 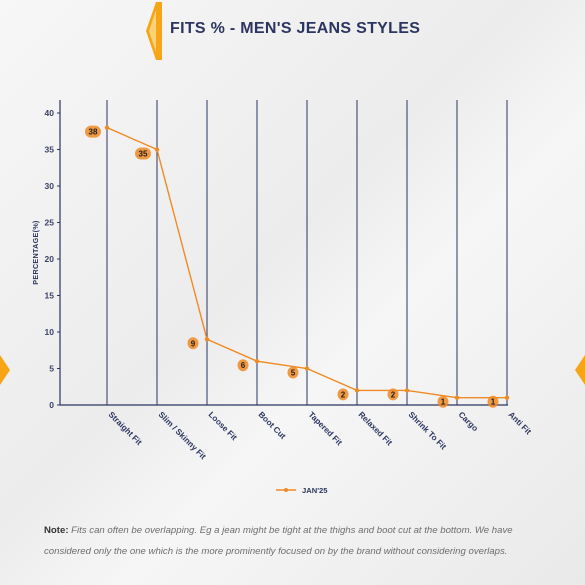 What do you see at coordinates (580, 370) in the screenshot?
I see `right-accent-arrow` at bounding box center [580, 370].